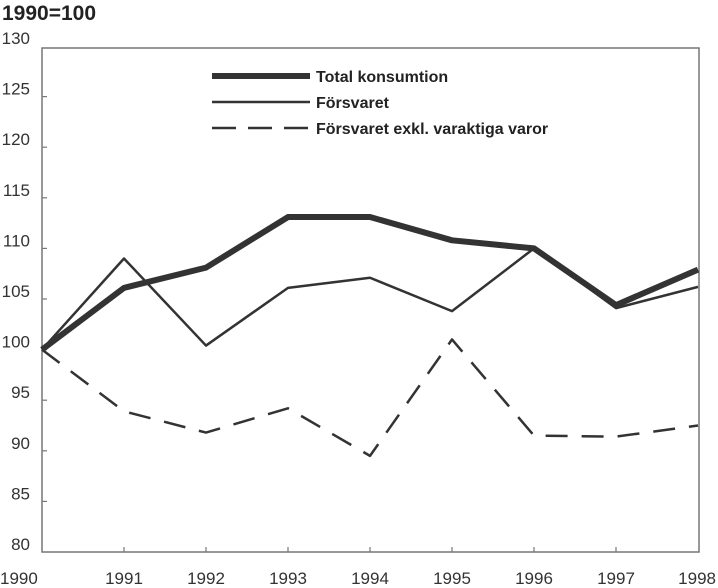 This screenshot has width=718, height=588. What do you see at coordinates (353, 103) in the screenshot?
I see `legend-label-2: Försvaret` at bounding box center [353, 103].